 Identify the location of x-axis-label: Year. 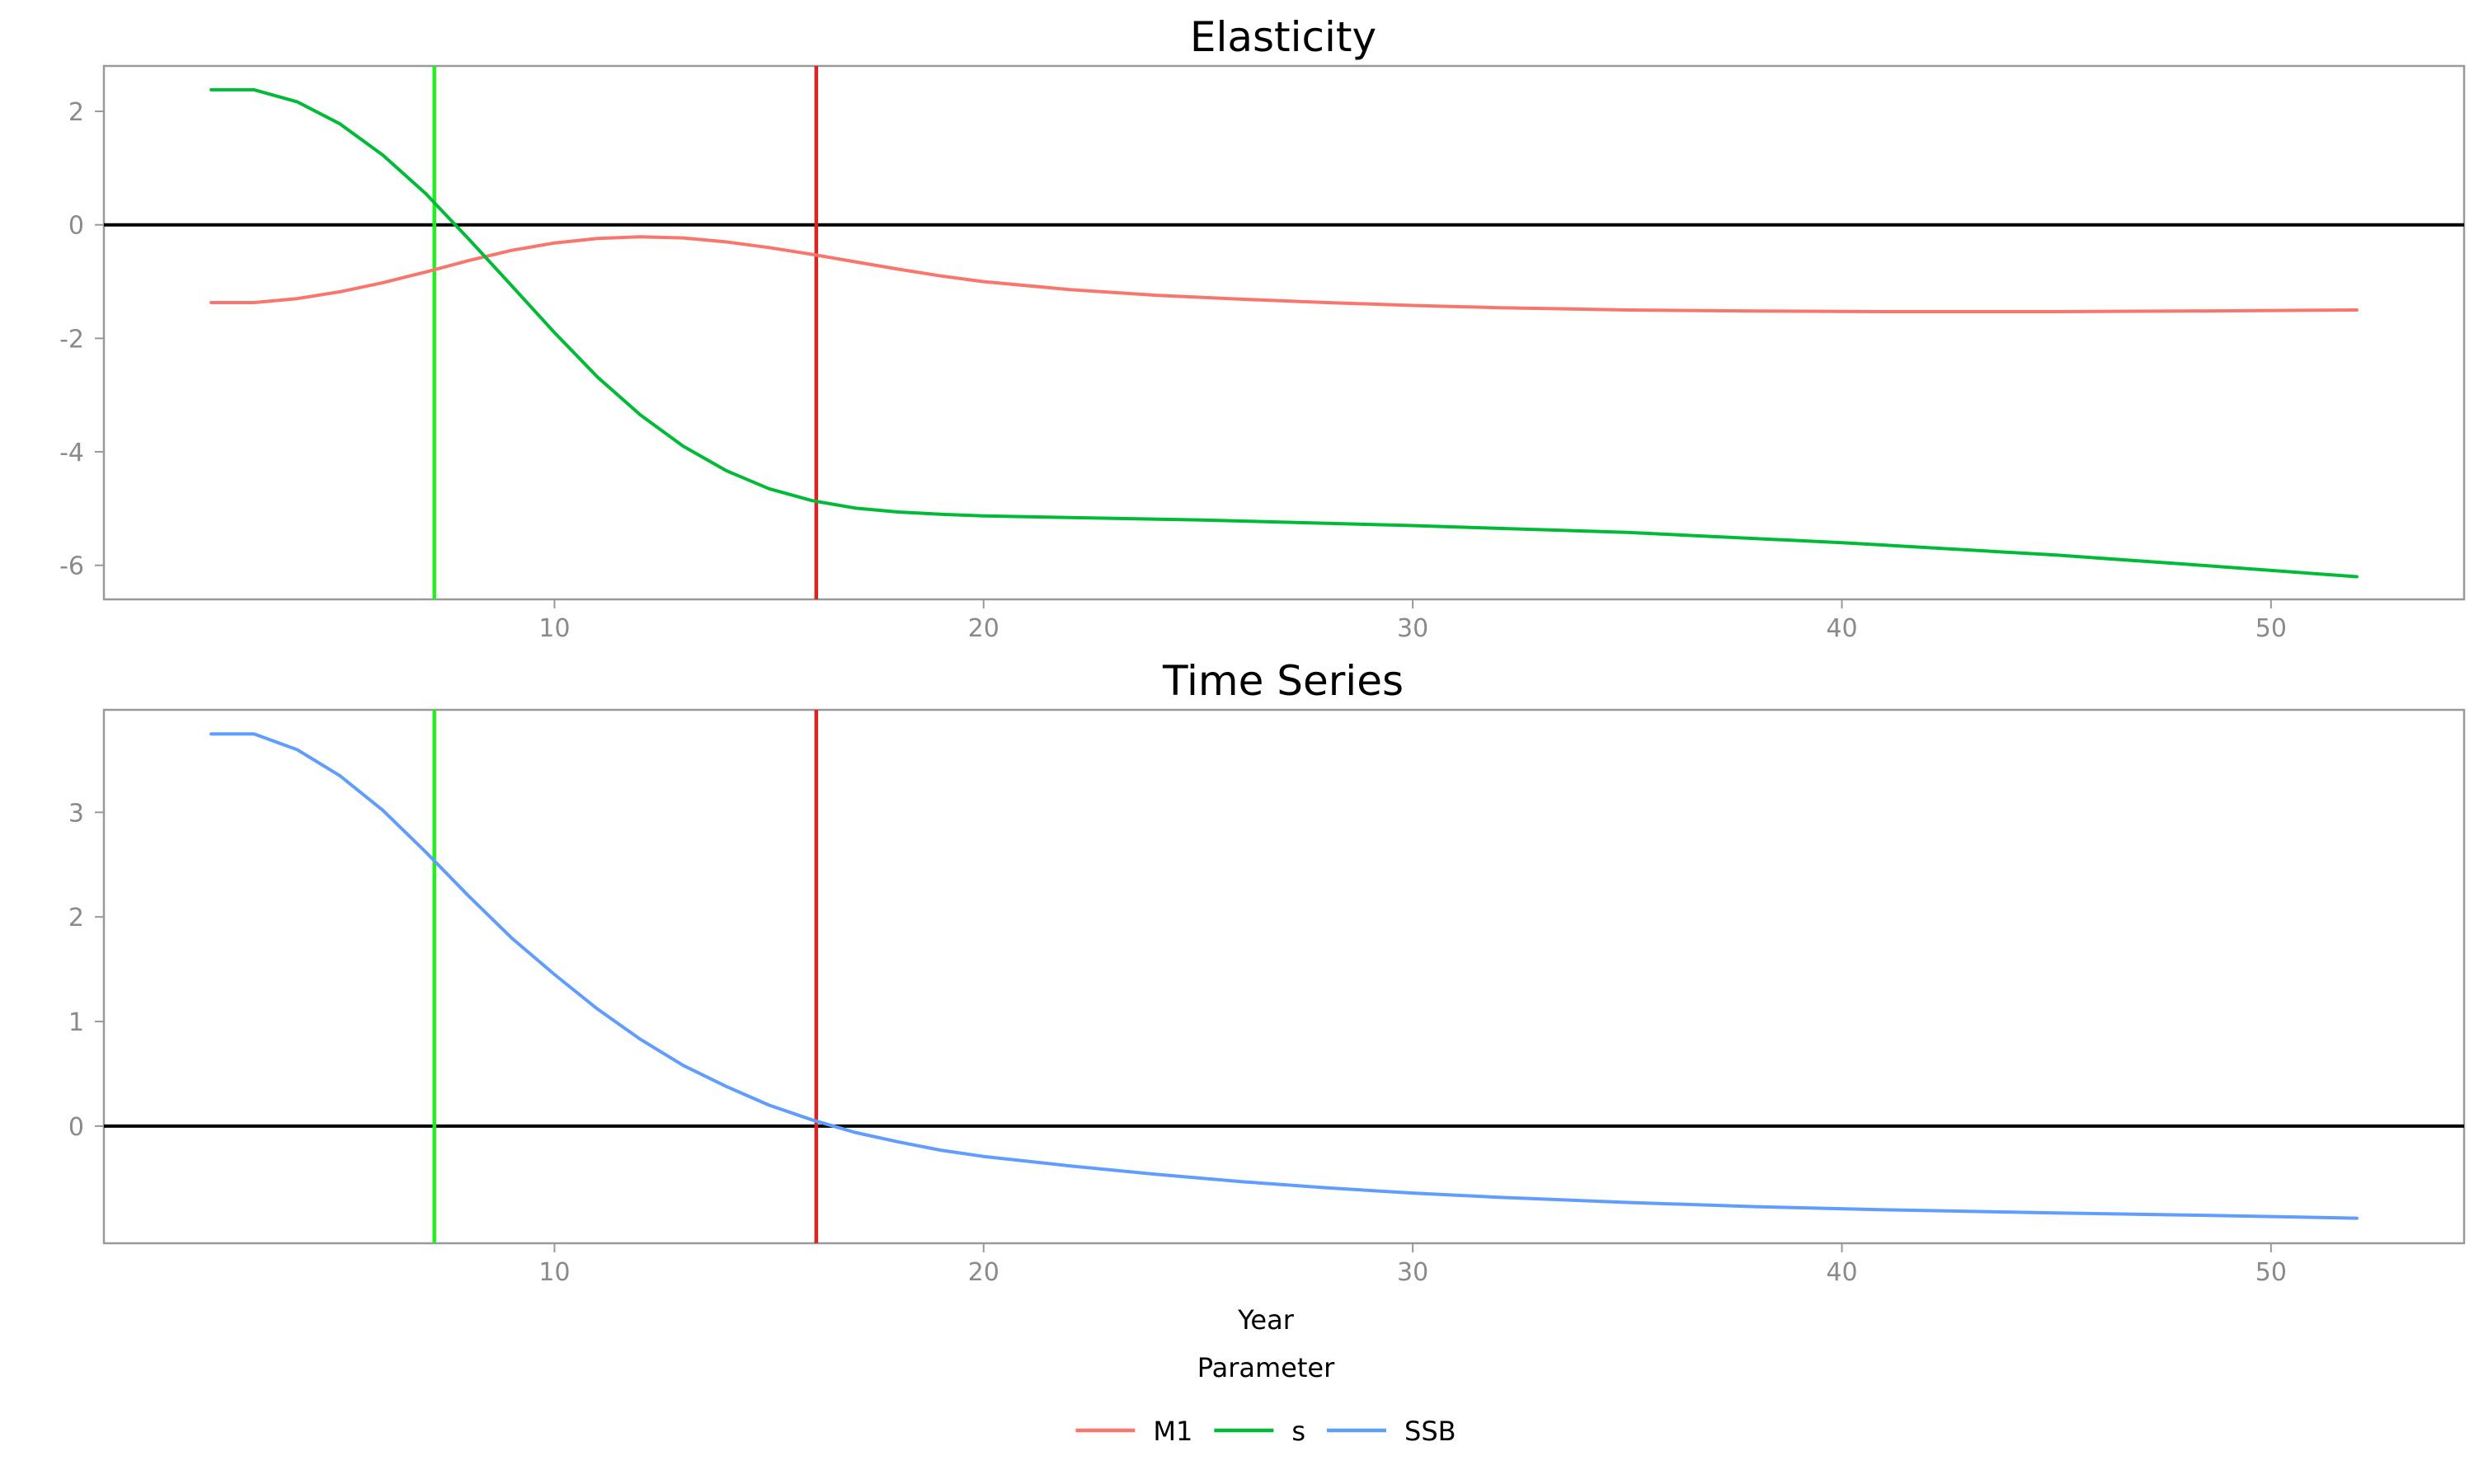
(1266, 1320).